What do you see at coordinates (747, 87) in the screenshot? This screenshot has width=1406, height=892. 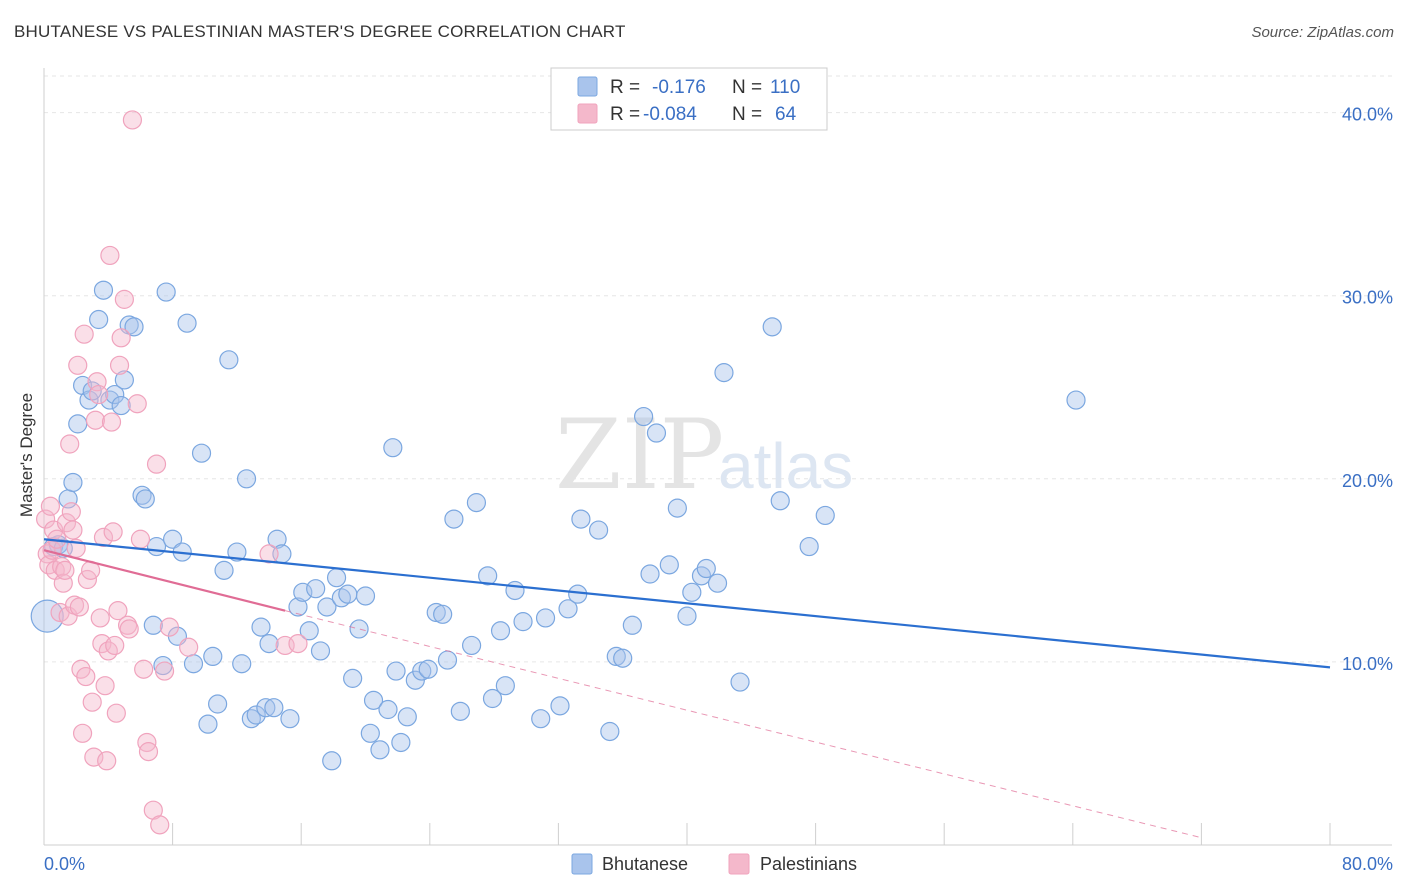 I see `legend-n-label-bhutanese: N =` at bounding box center [747, 87].